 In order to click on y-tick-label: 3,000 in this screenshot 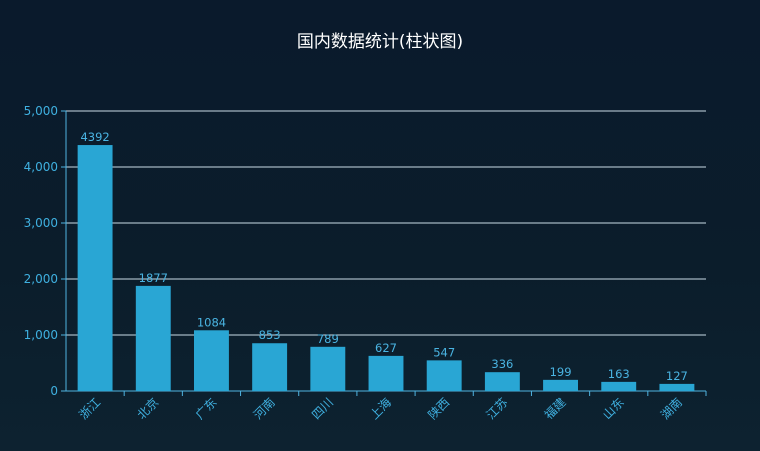, I will do `click(41, 223)`.